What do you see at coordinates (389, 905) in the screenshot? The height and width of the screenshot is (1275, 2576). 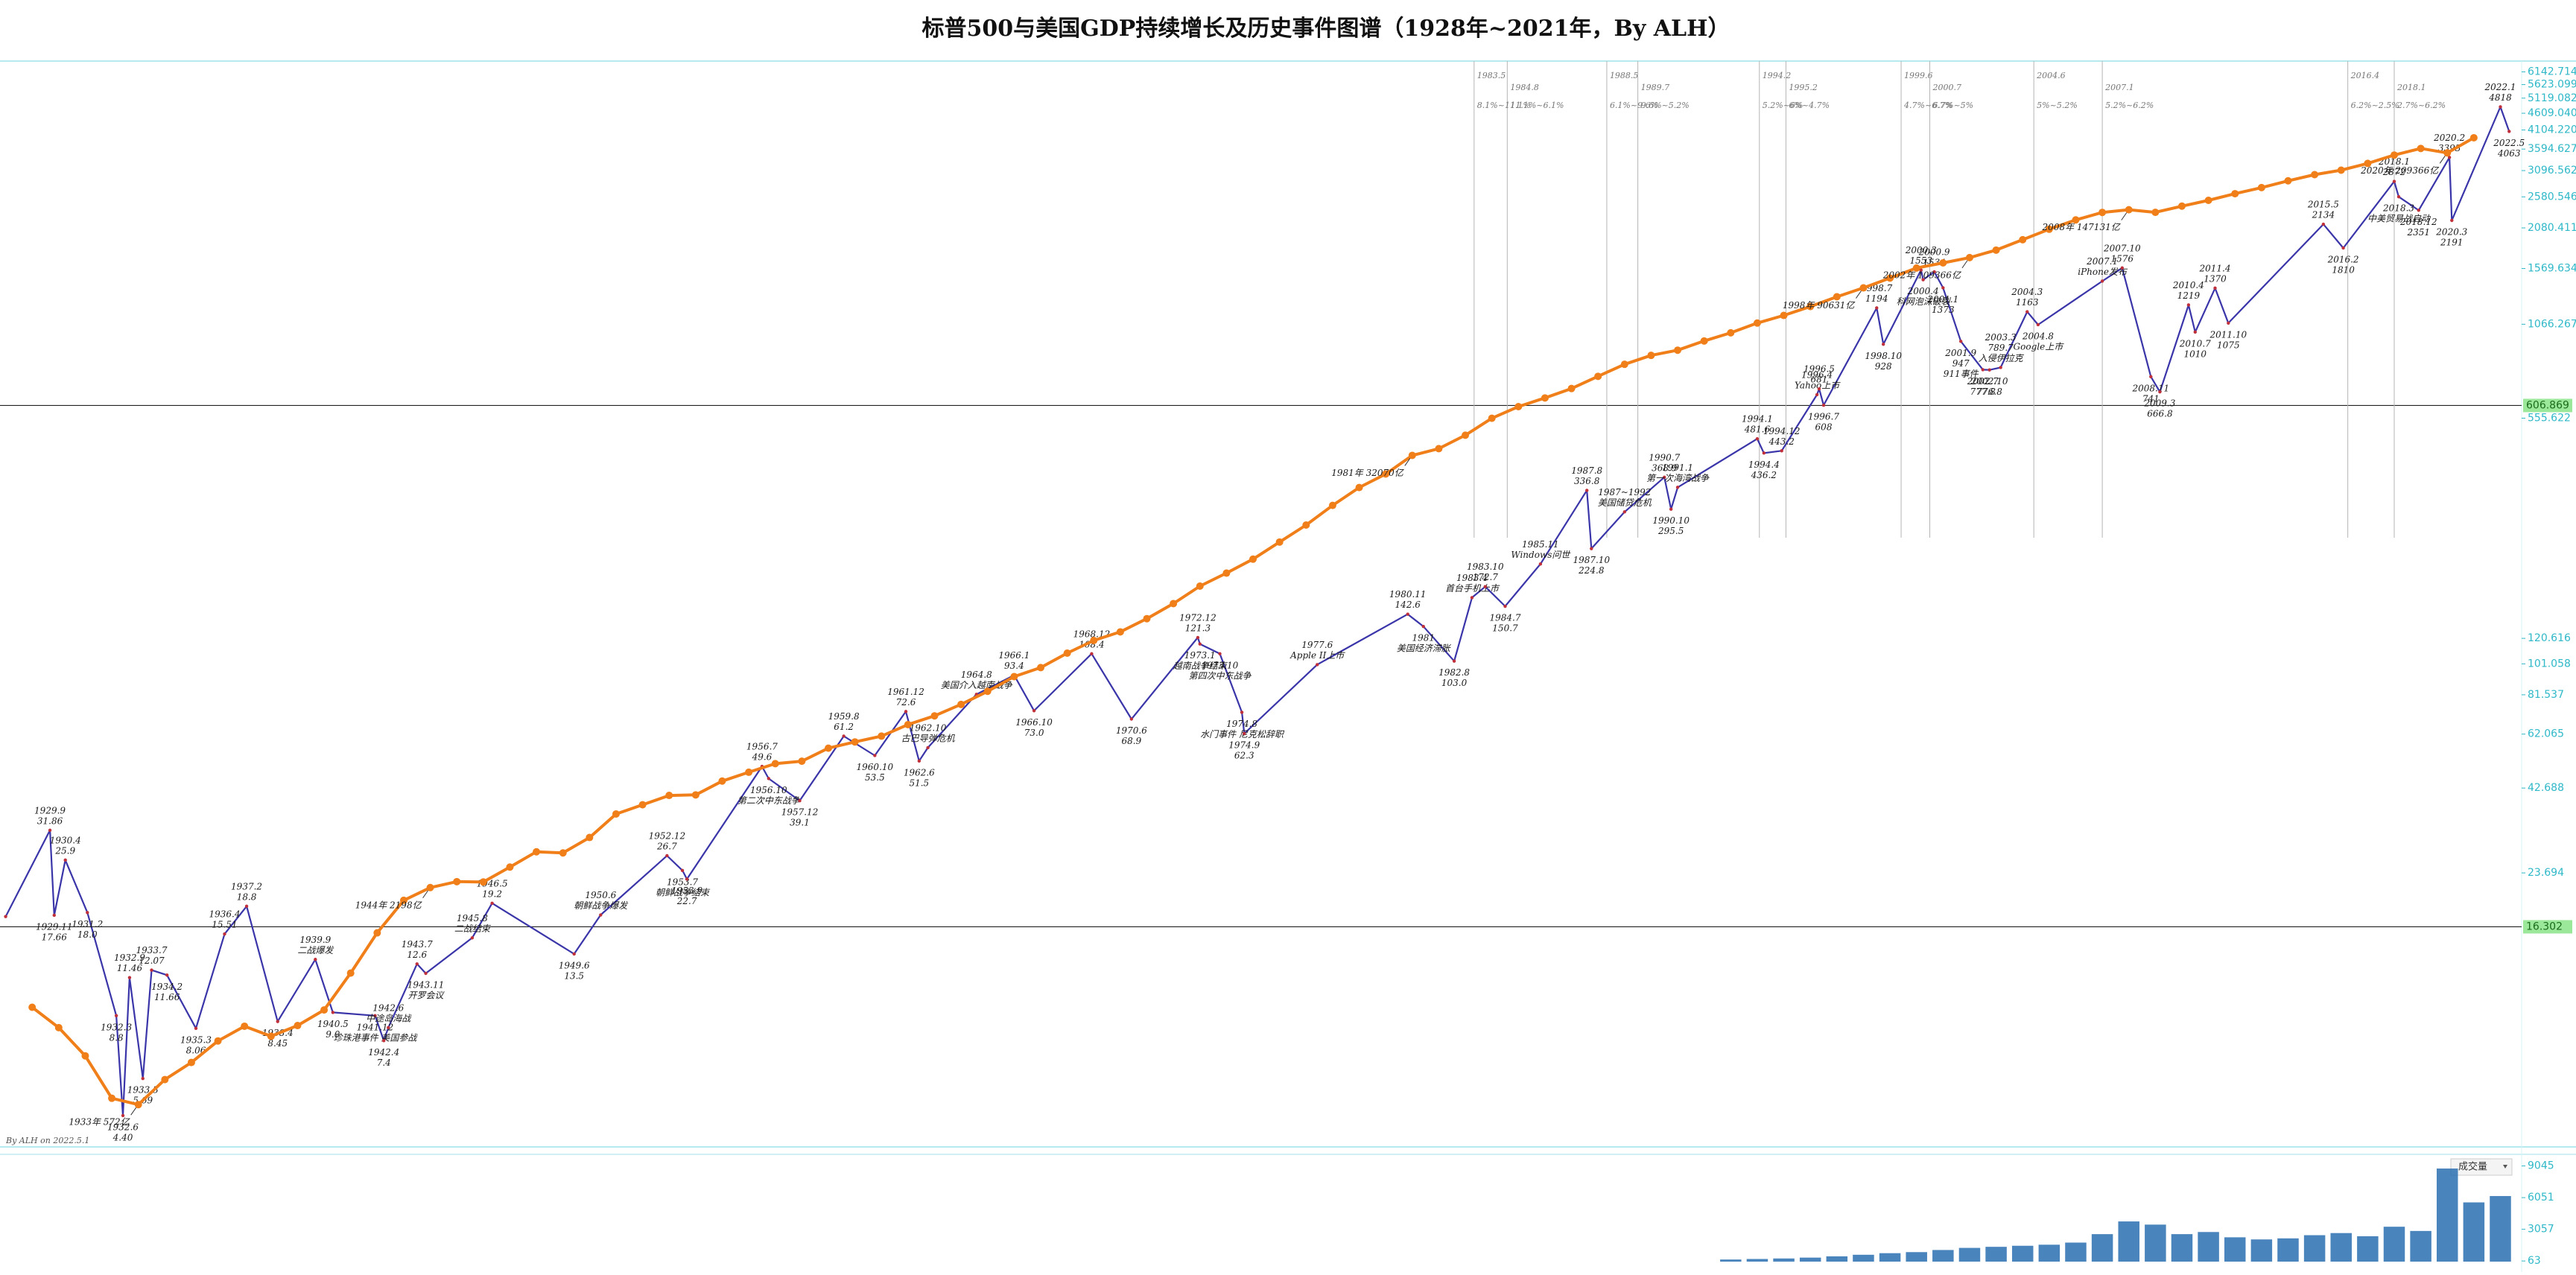 I see `gdp-label: 1944年 2198亿` at bounding box center [389, 905].